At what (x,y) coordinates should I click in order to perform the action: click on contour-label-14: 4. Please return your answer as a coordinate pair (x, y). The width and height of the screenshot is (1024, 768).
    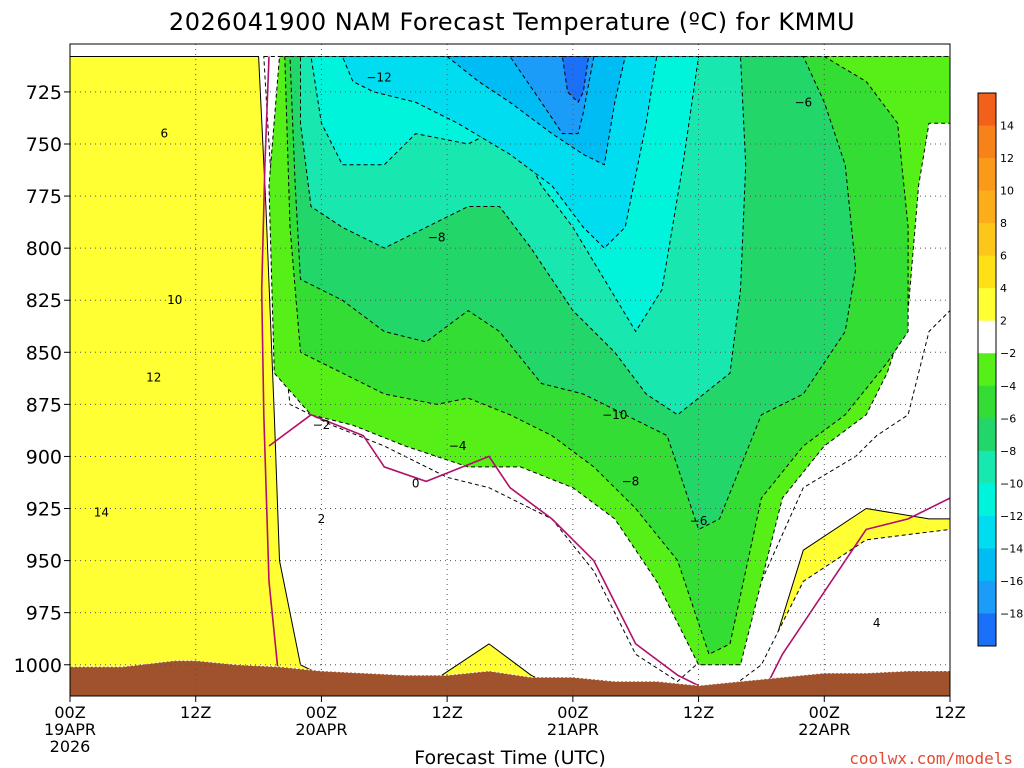
    Looking at the image, I should click on (877, 623).